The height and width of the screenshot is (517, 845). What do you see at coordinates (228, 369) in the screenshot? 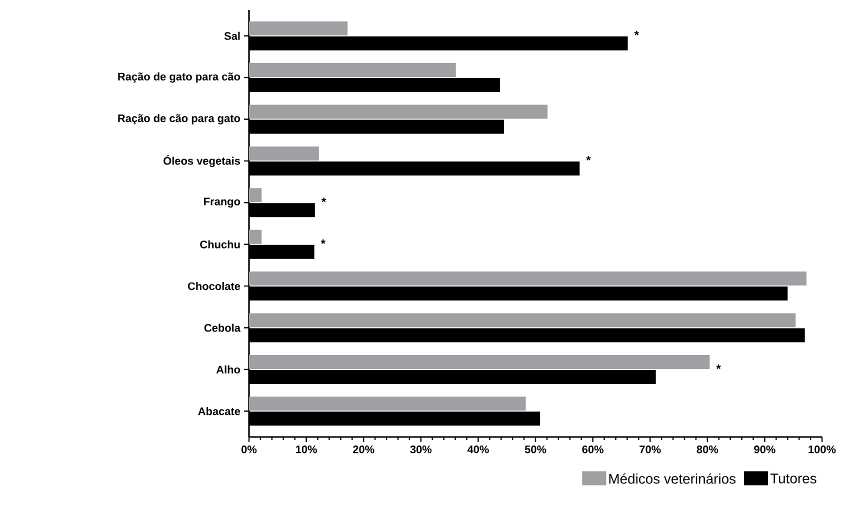
I see `y-tick-label: Alho` at bounding box center [228, 369].